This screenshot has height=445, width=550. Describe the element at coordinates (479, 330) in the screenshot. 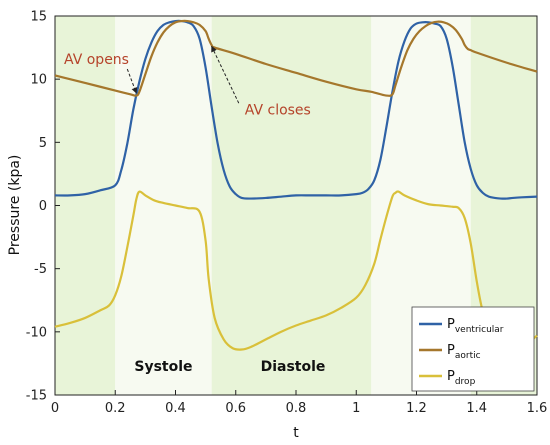

I see `legend-subscript: ventricular` at that location.